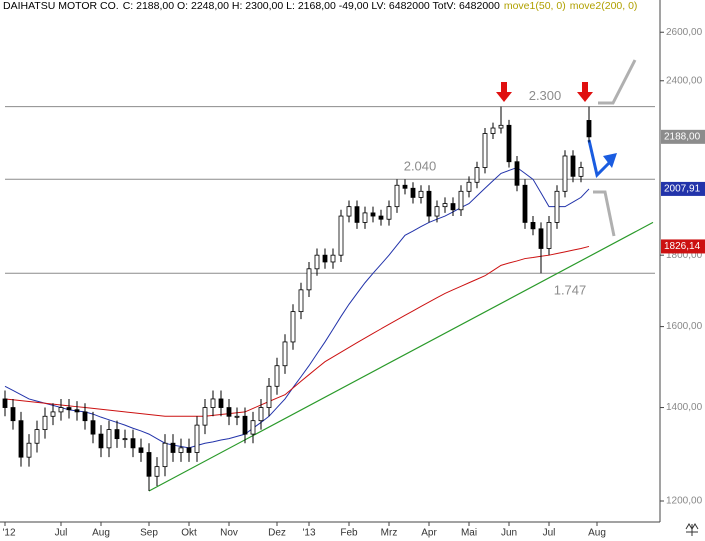  Describe the element at coordinates (534, 6) in the screenshot. I see `legend-entry: move1(50, 0)` at that location.